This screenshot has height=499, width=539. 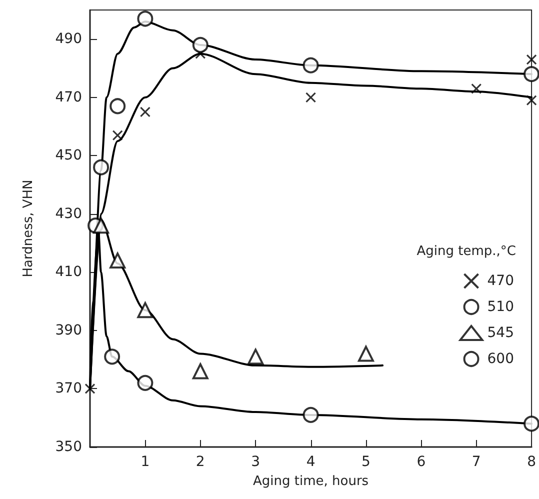 I want to click on x-tick-label: 7, so click(x=476, y=462).